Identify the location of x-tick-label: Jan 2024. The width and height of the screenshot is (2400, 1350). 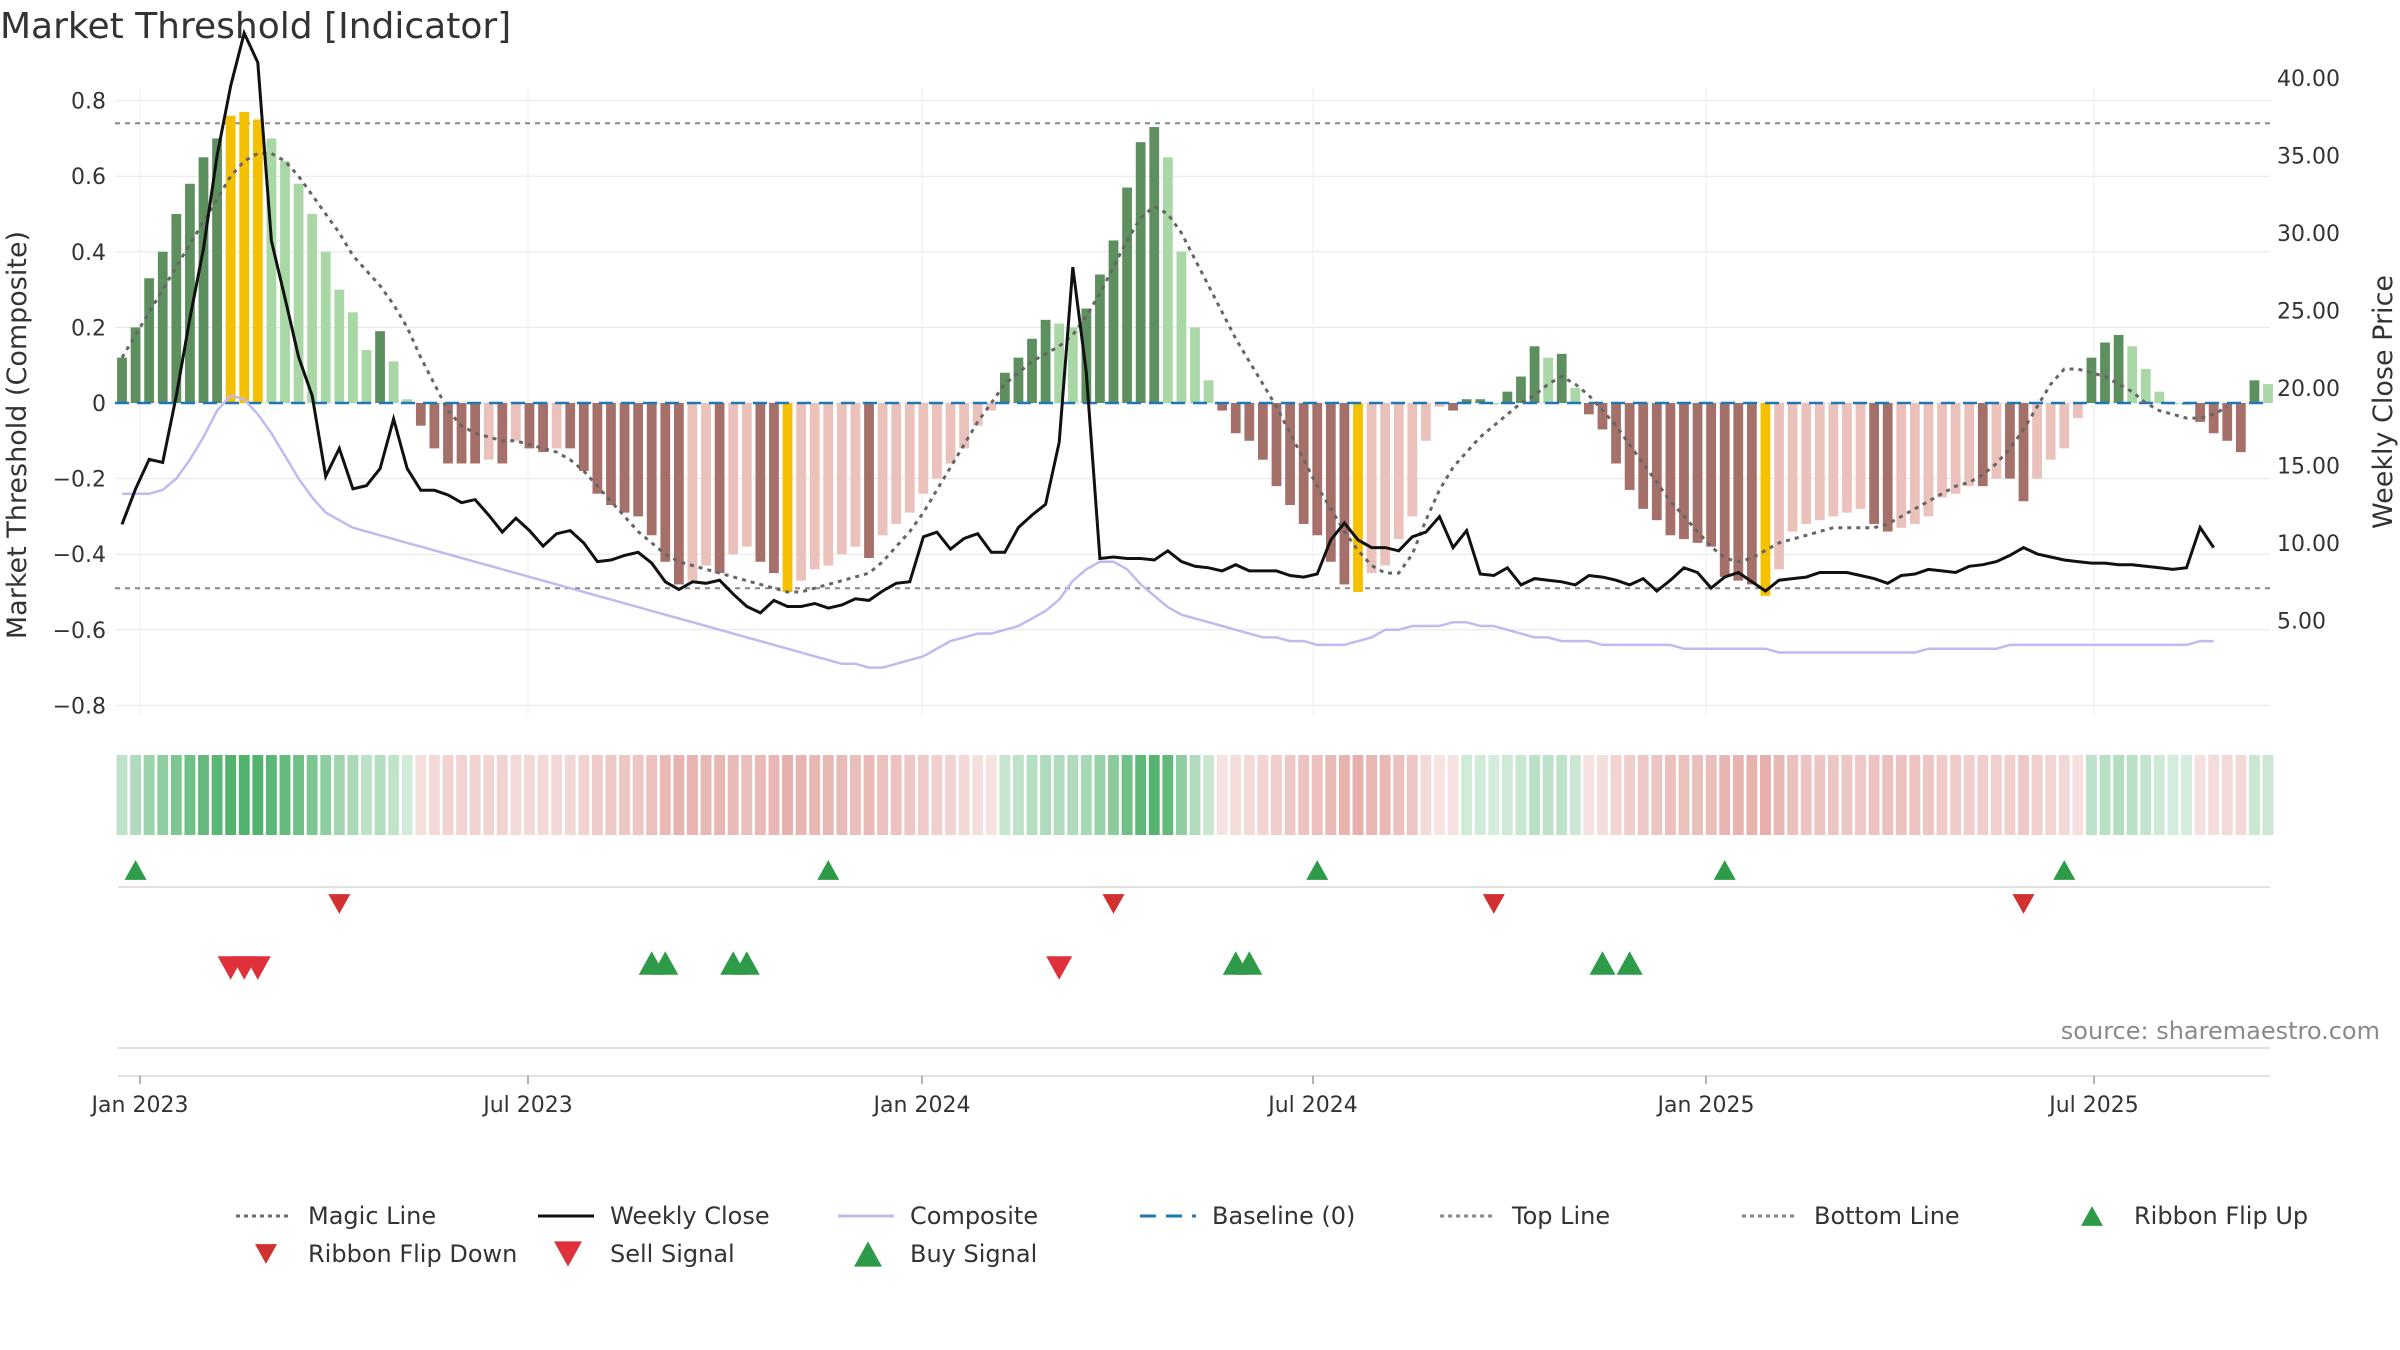
(921, 1105).